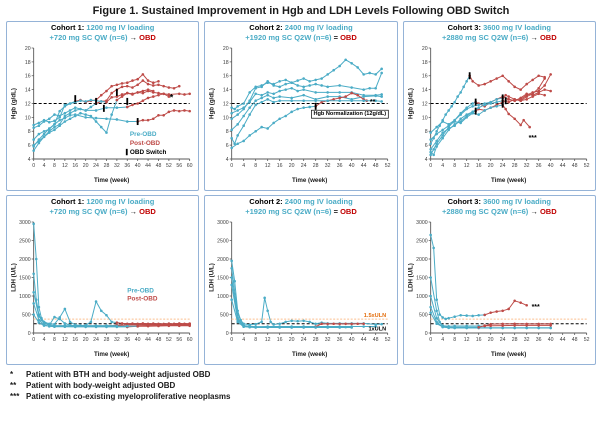 The height and width of the screenshot is (427, 602). I want to click on svg-text: 40, so click(550, 340).